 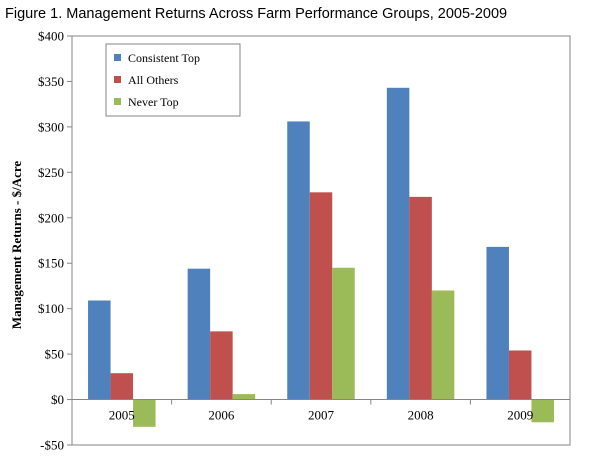 What do you see at coordinates (443, 345) in the screenshot?
I see `bar-2008-never-top` at bounding box center [443, 345].